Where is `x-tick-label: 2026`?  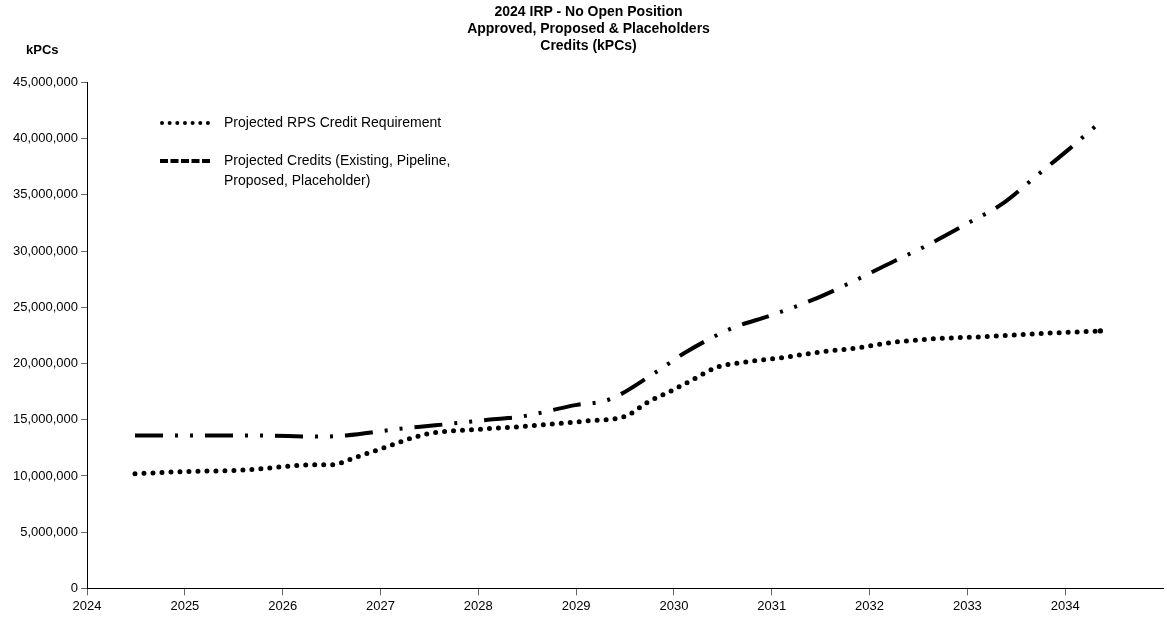
x-tick-label: 2026 is located at coordinates (283, 605).